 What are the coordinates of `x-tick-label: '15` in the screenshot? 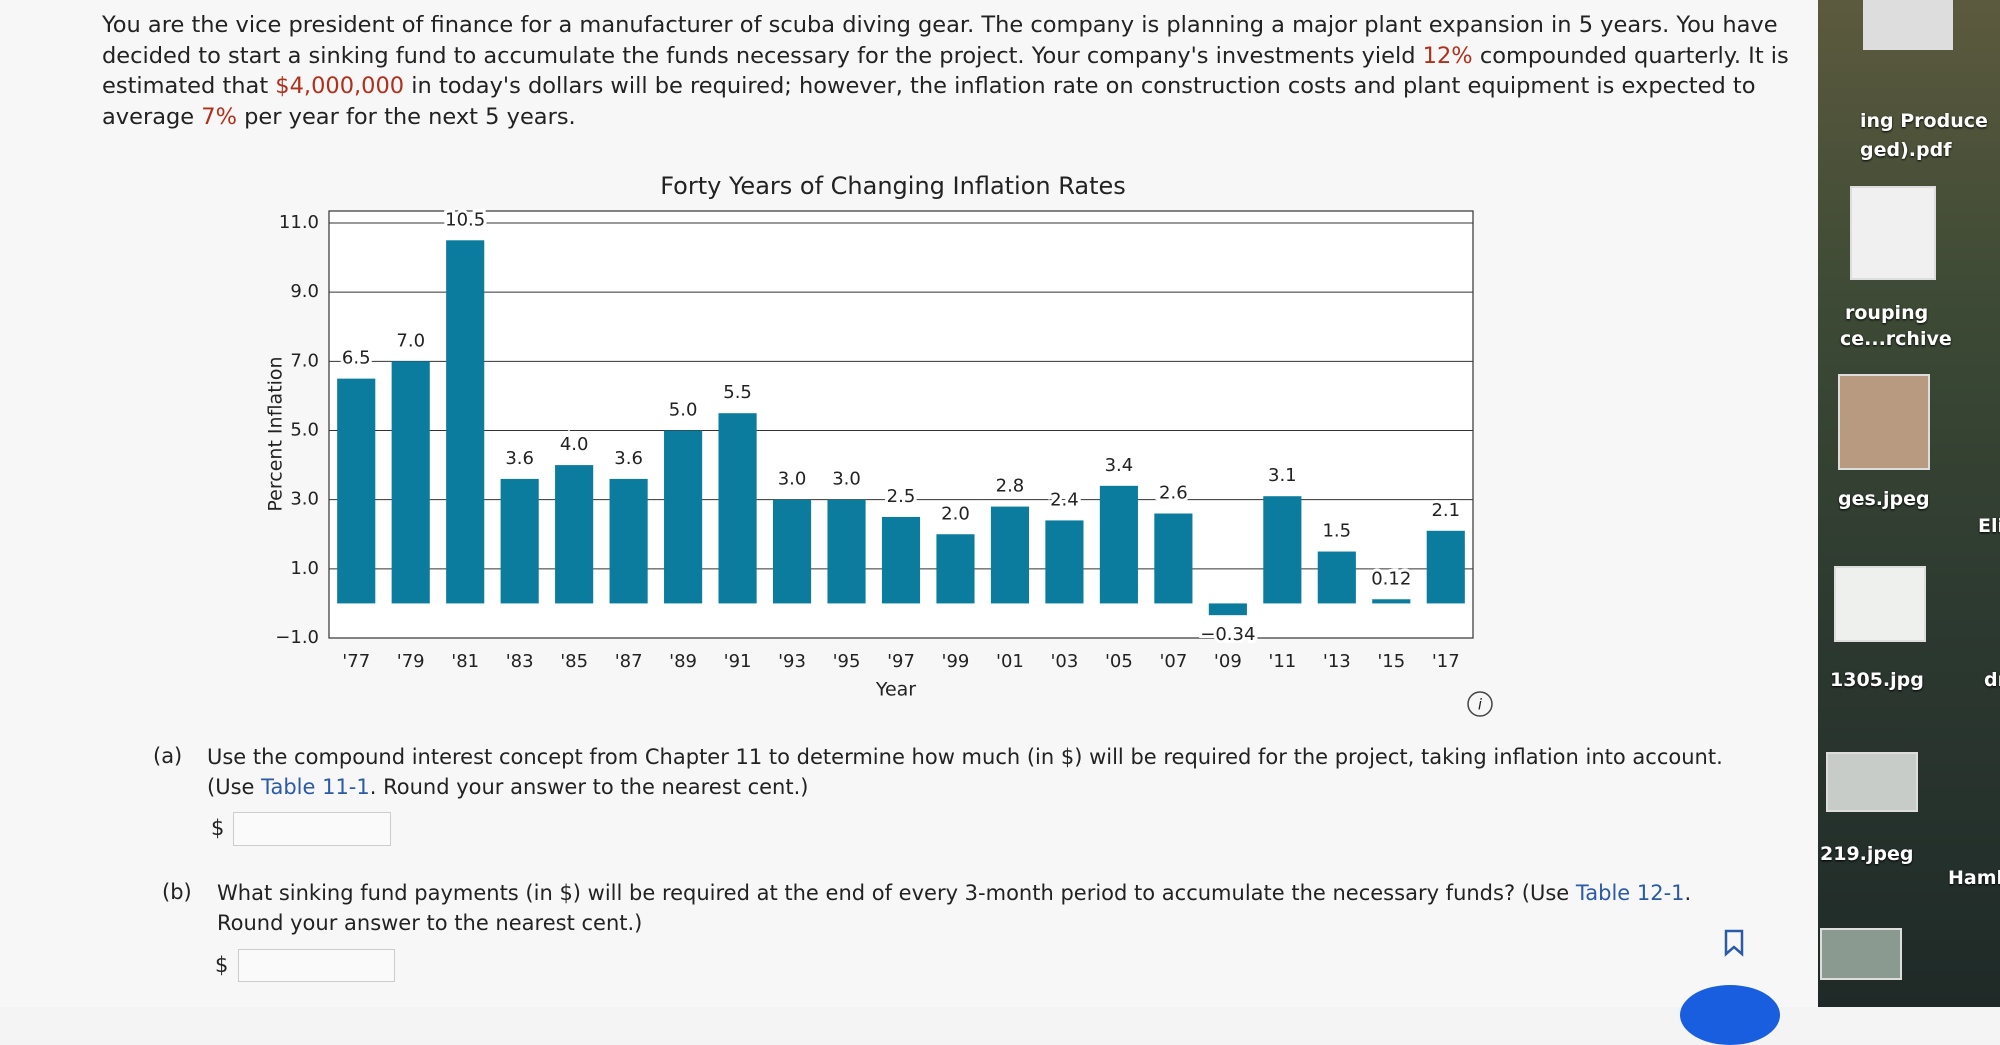 It's located at (1391, 661).